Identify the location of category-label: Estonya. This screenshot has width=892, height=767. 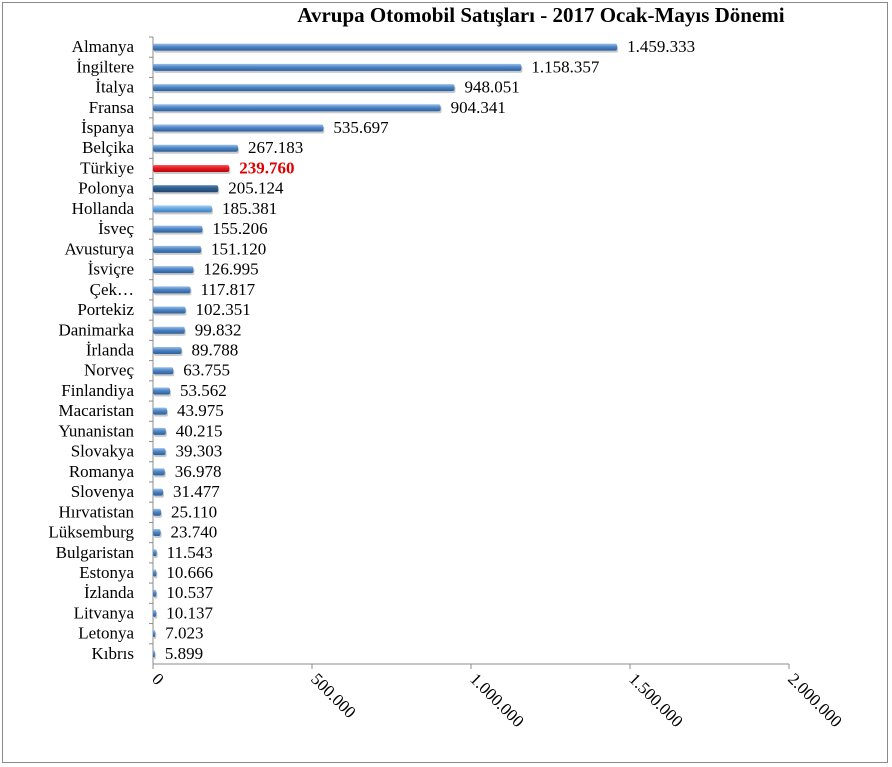
(106, 572).